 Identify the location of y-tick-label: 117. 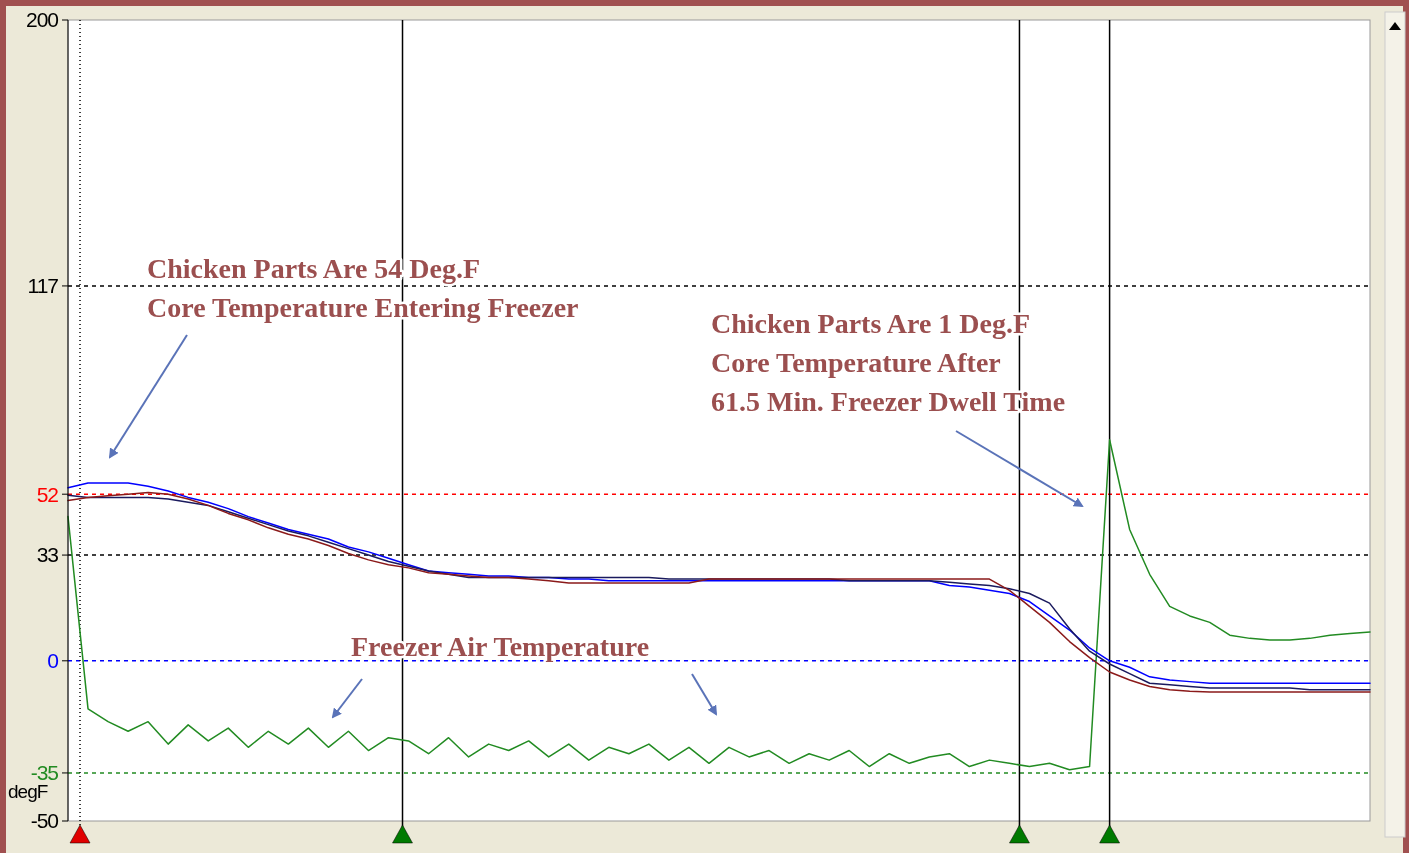
(43, 286).